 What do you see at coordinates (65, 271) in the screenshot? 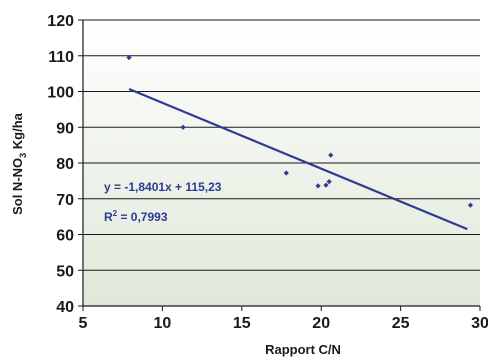
I see `y-tick-label-50: 50` at bounding box center [65, 271].